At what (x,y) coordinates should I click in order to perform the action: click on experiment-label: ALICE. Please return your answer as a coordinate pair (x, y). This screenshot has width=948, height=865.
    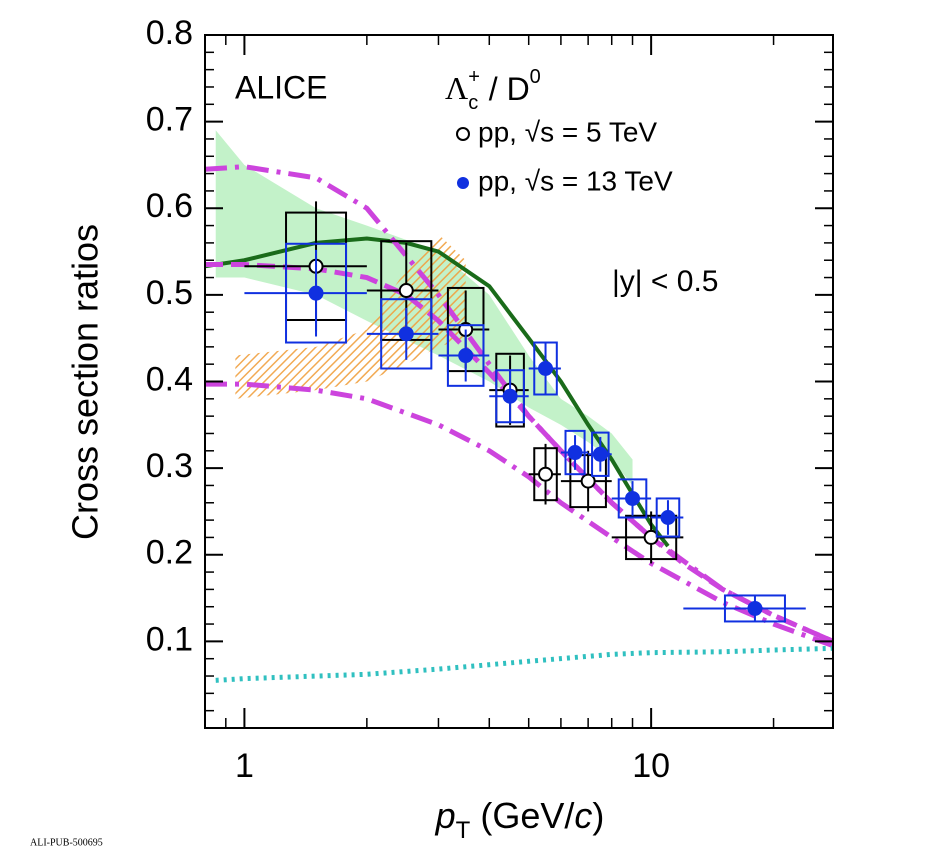
    Looking at the image, I should click on (281, 87).